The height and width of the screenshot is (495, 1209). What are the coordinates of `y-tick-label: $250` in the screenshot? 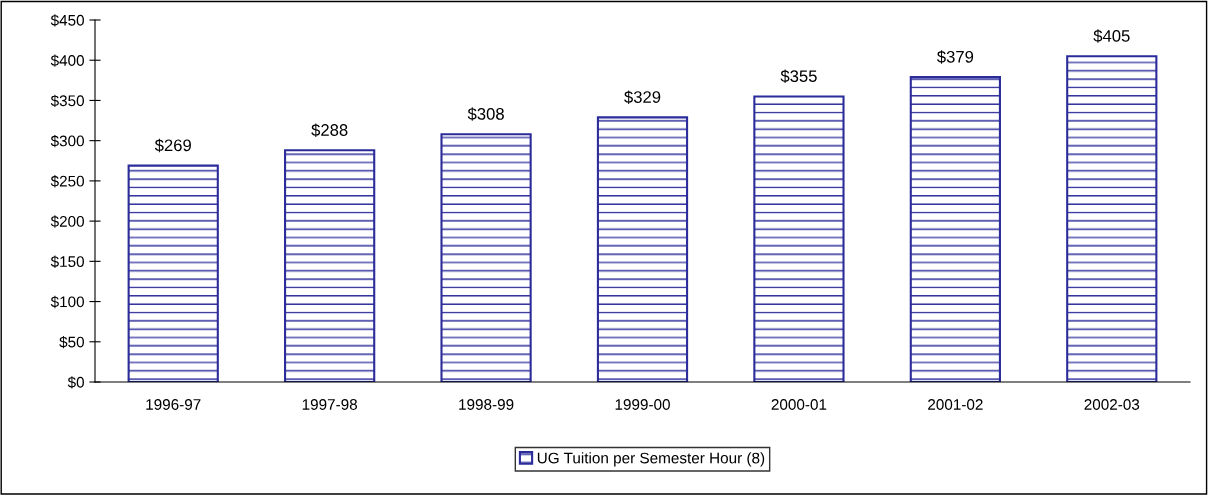 It's located at (67, 181).